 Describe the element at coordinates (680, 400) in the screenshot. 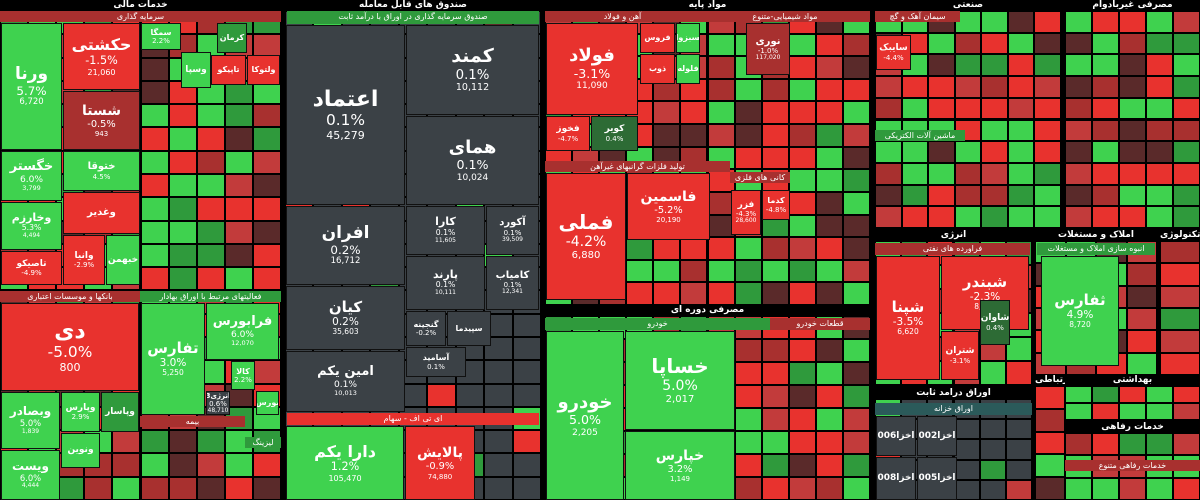

I see `stock-volume: 2,017` at that location.